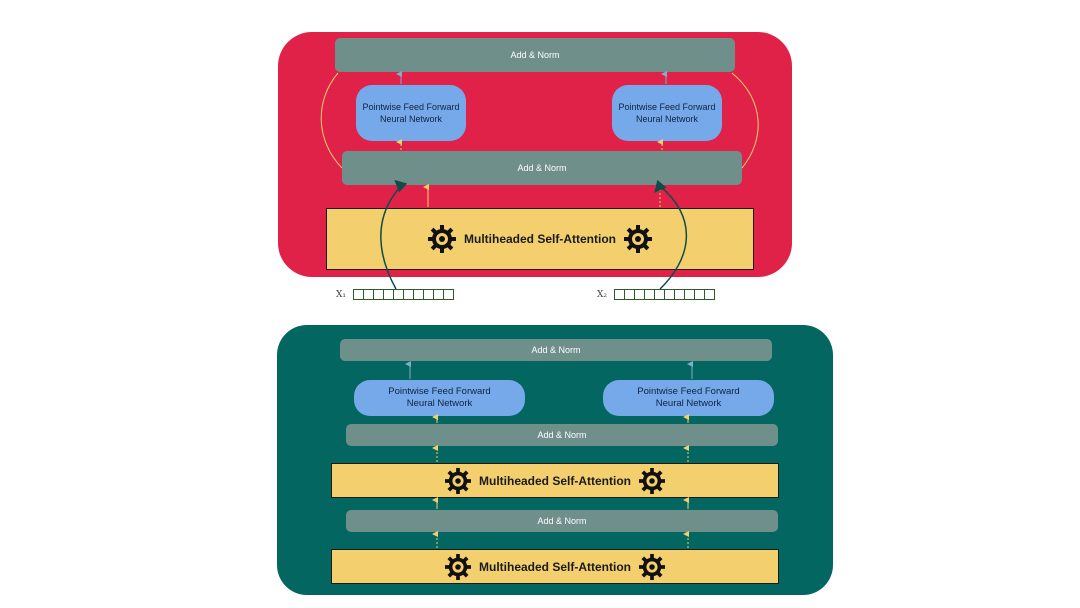  I want to click on bottom-ffn-right: Pointwise Feed Forward Neural Network, so click(688, 398).